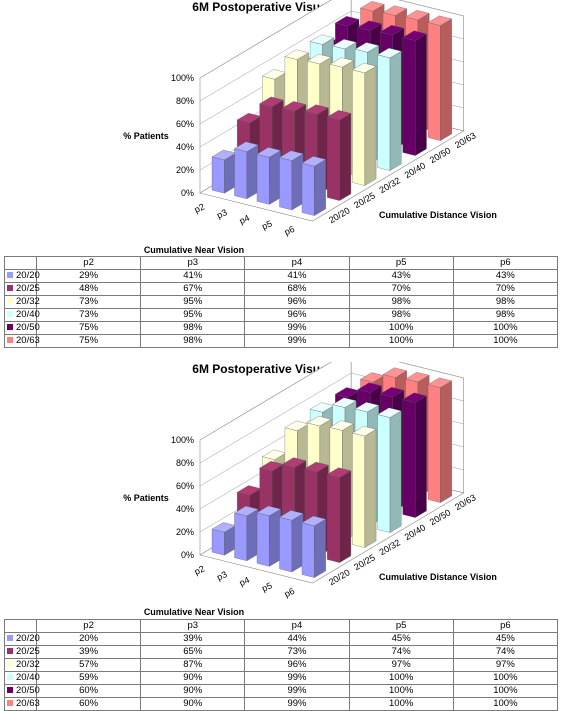  What do you see at coordinates (297, 302) in the screenshot?
I see `table-cell: 96%` at bounding box center [297, 302].